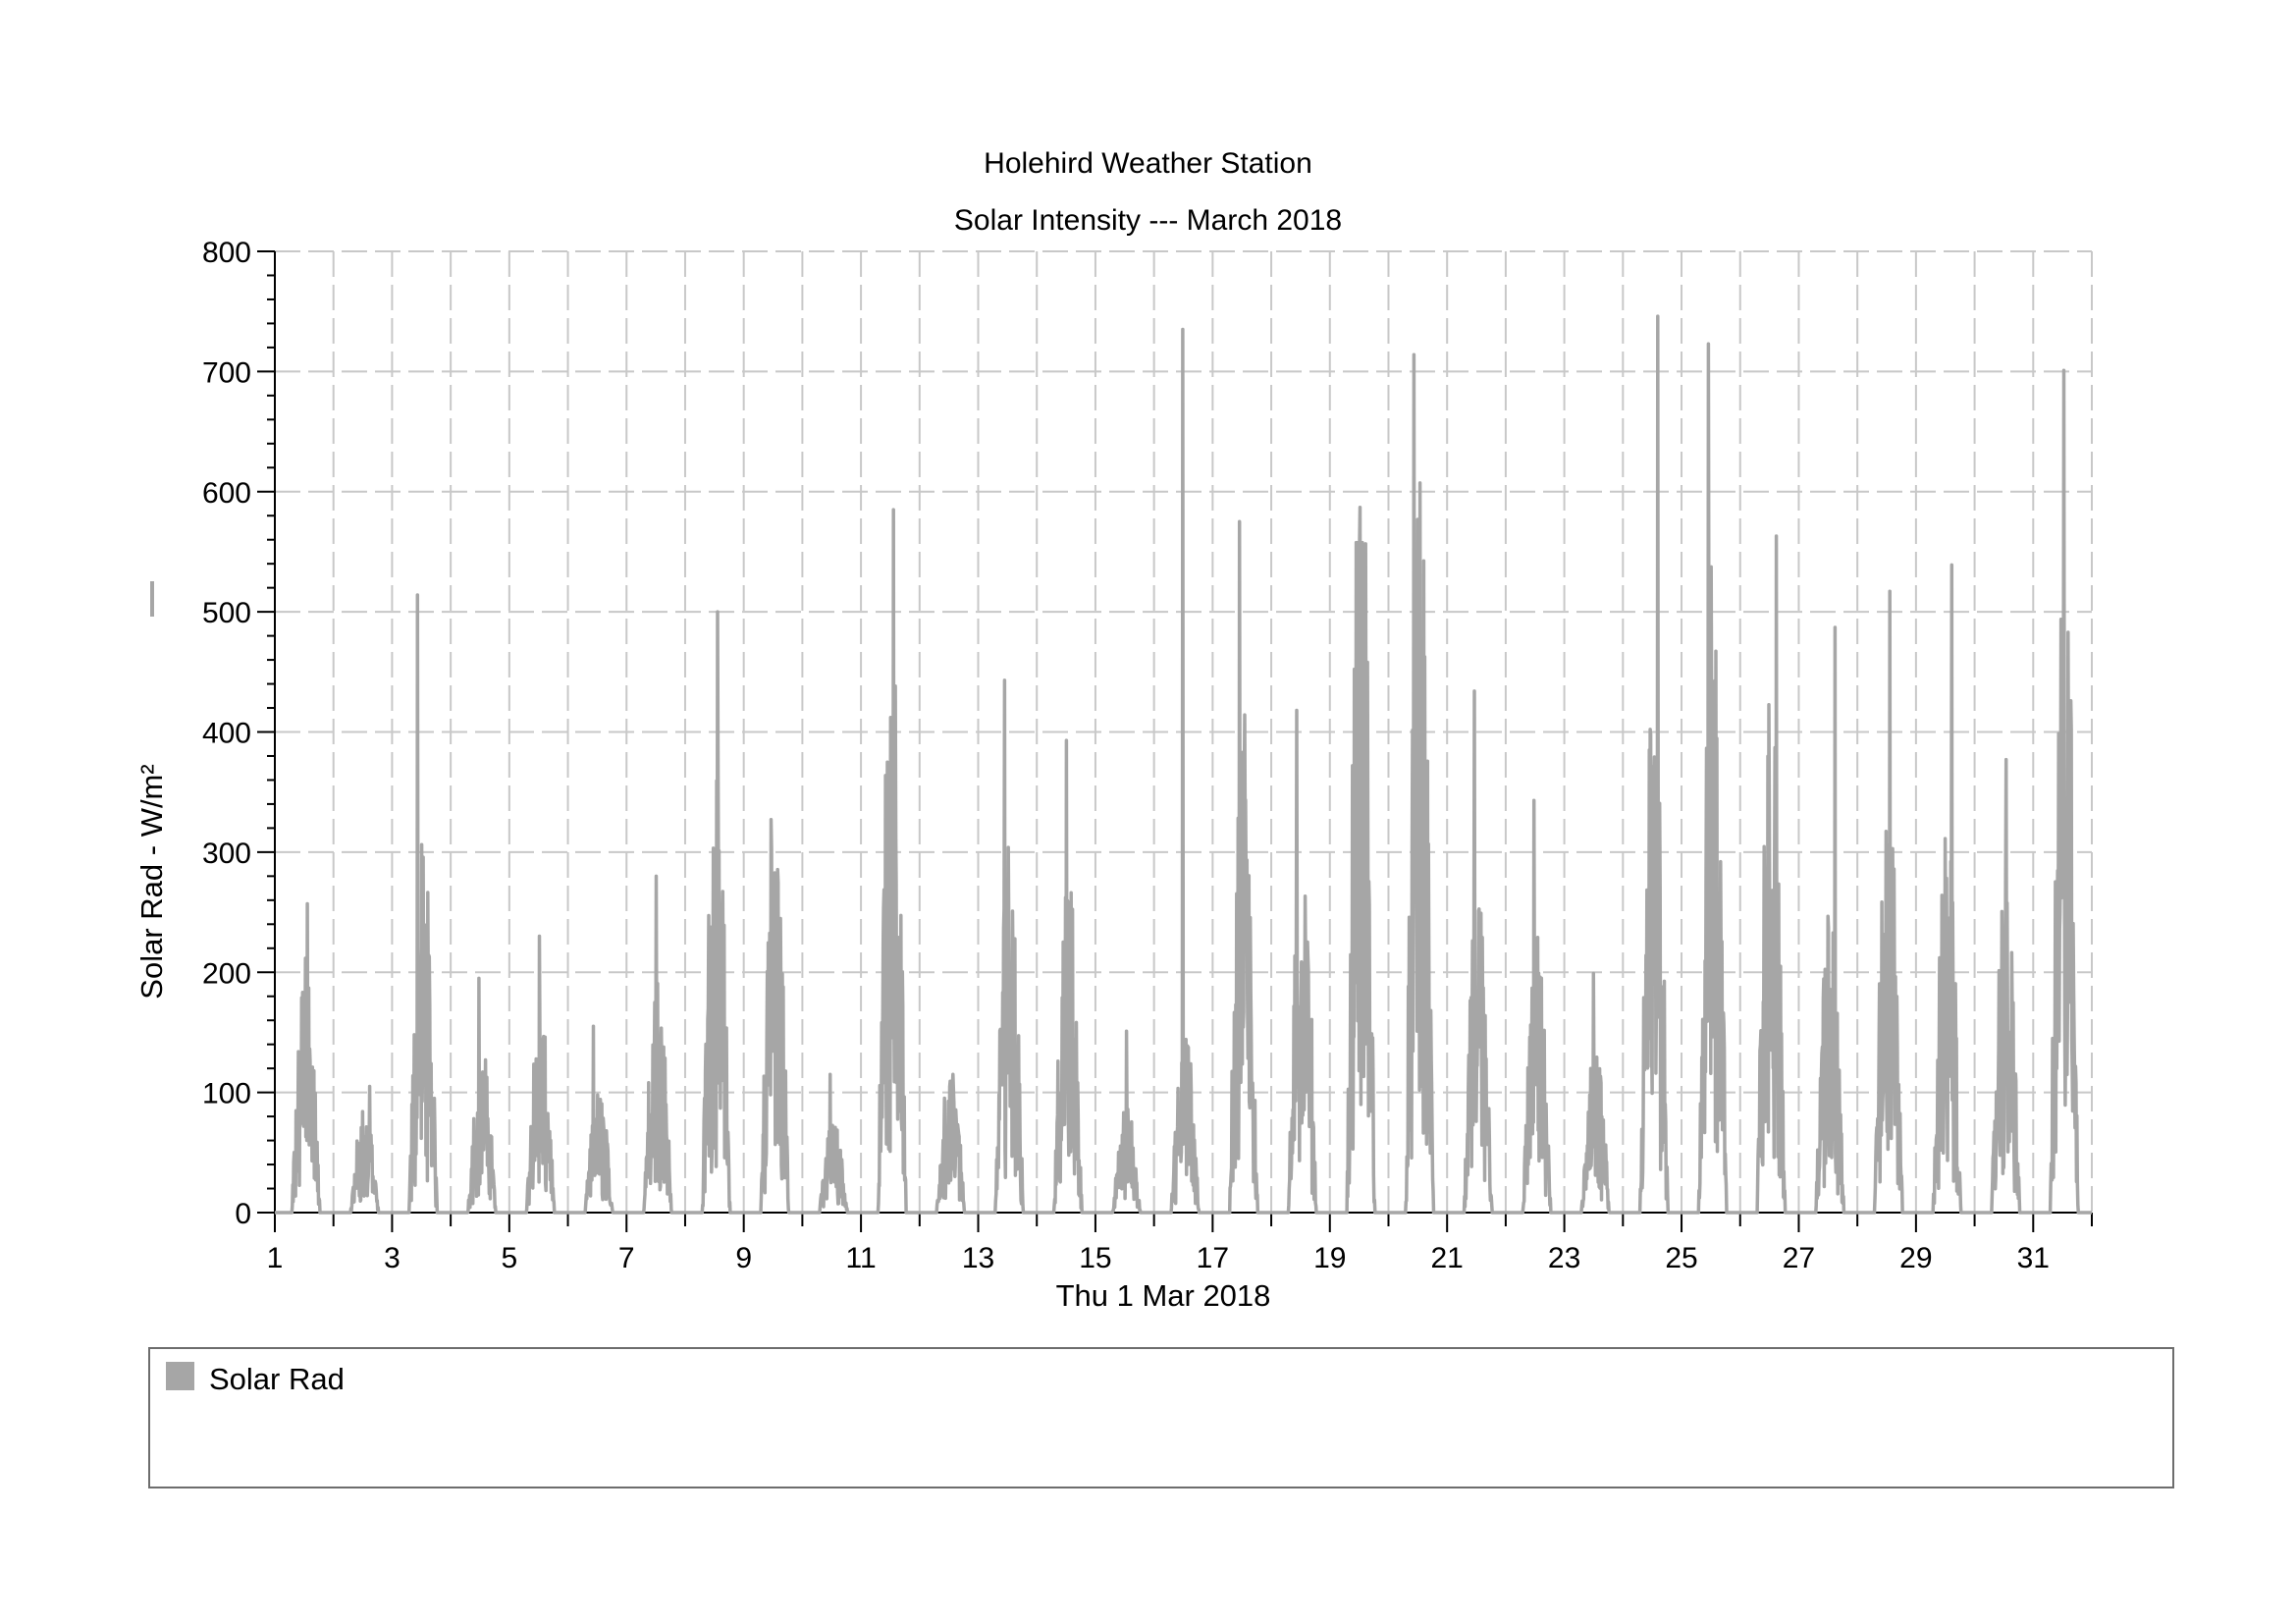 The height and width of the screenshot is (1623, 2296). I want to click on y-tick-label: 0, so click(243, 1214).